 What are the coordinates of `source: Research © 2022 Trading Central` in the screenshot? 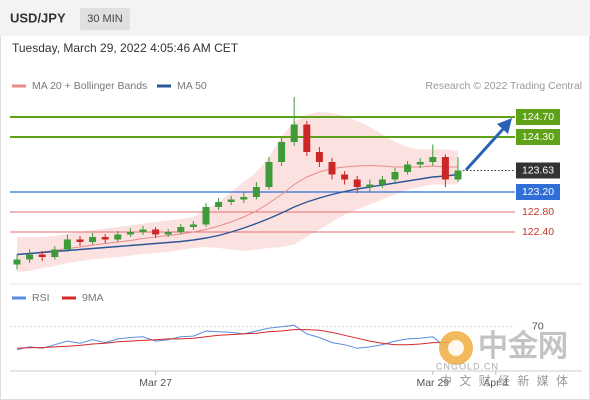 It's located at (503, 86).